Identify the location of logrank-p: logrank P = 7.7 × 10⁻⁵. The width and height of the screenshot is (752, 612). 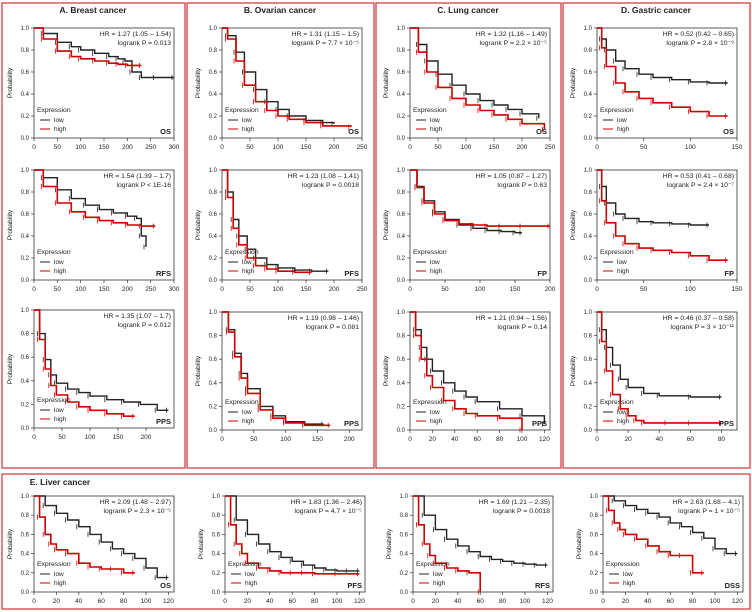
(326, 43).